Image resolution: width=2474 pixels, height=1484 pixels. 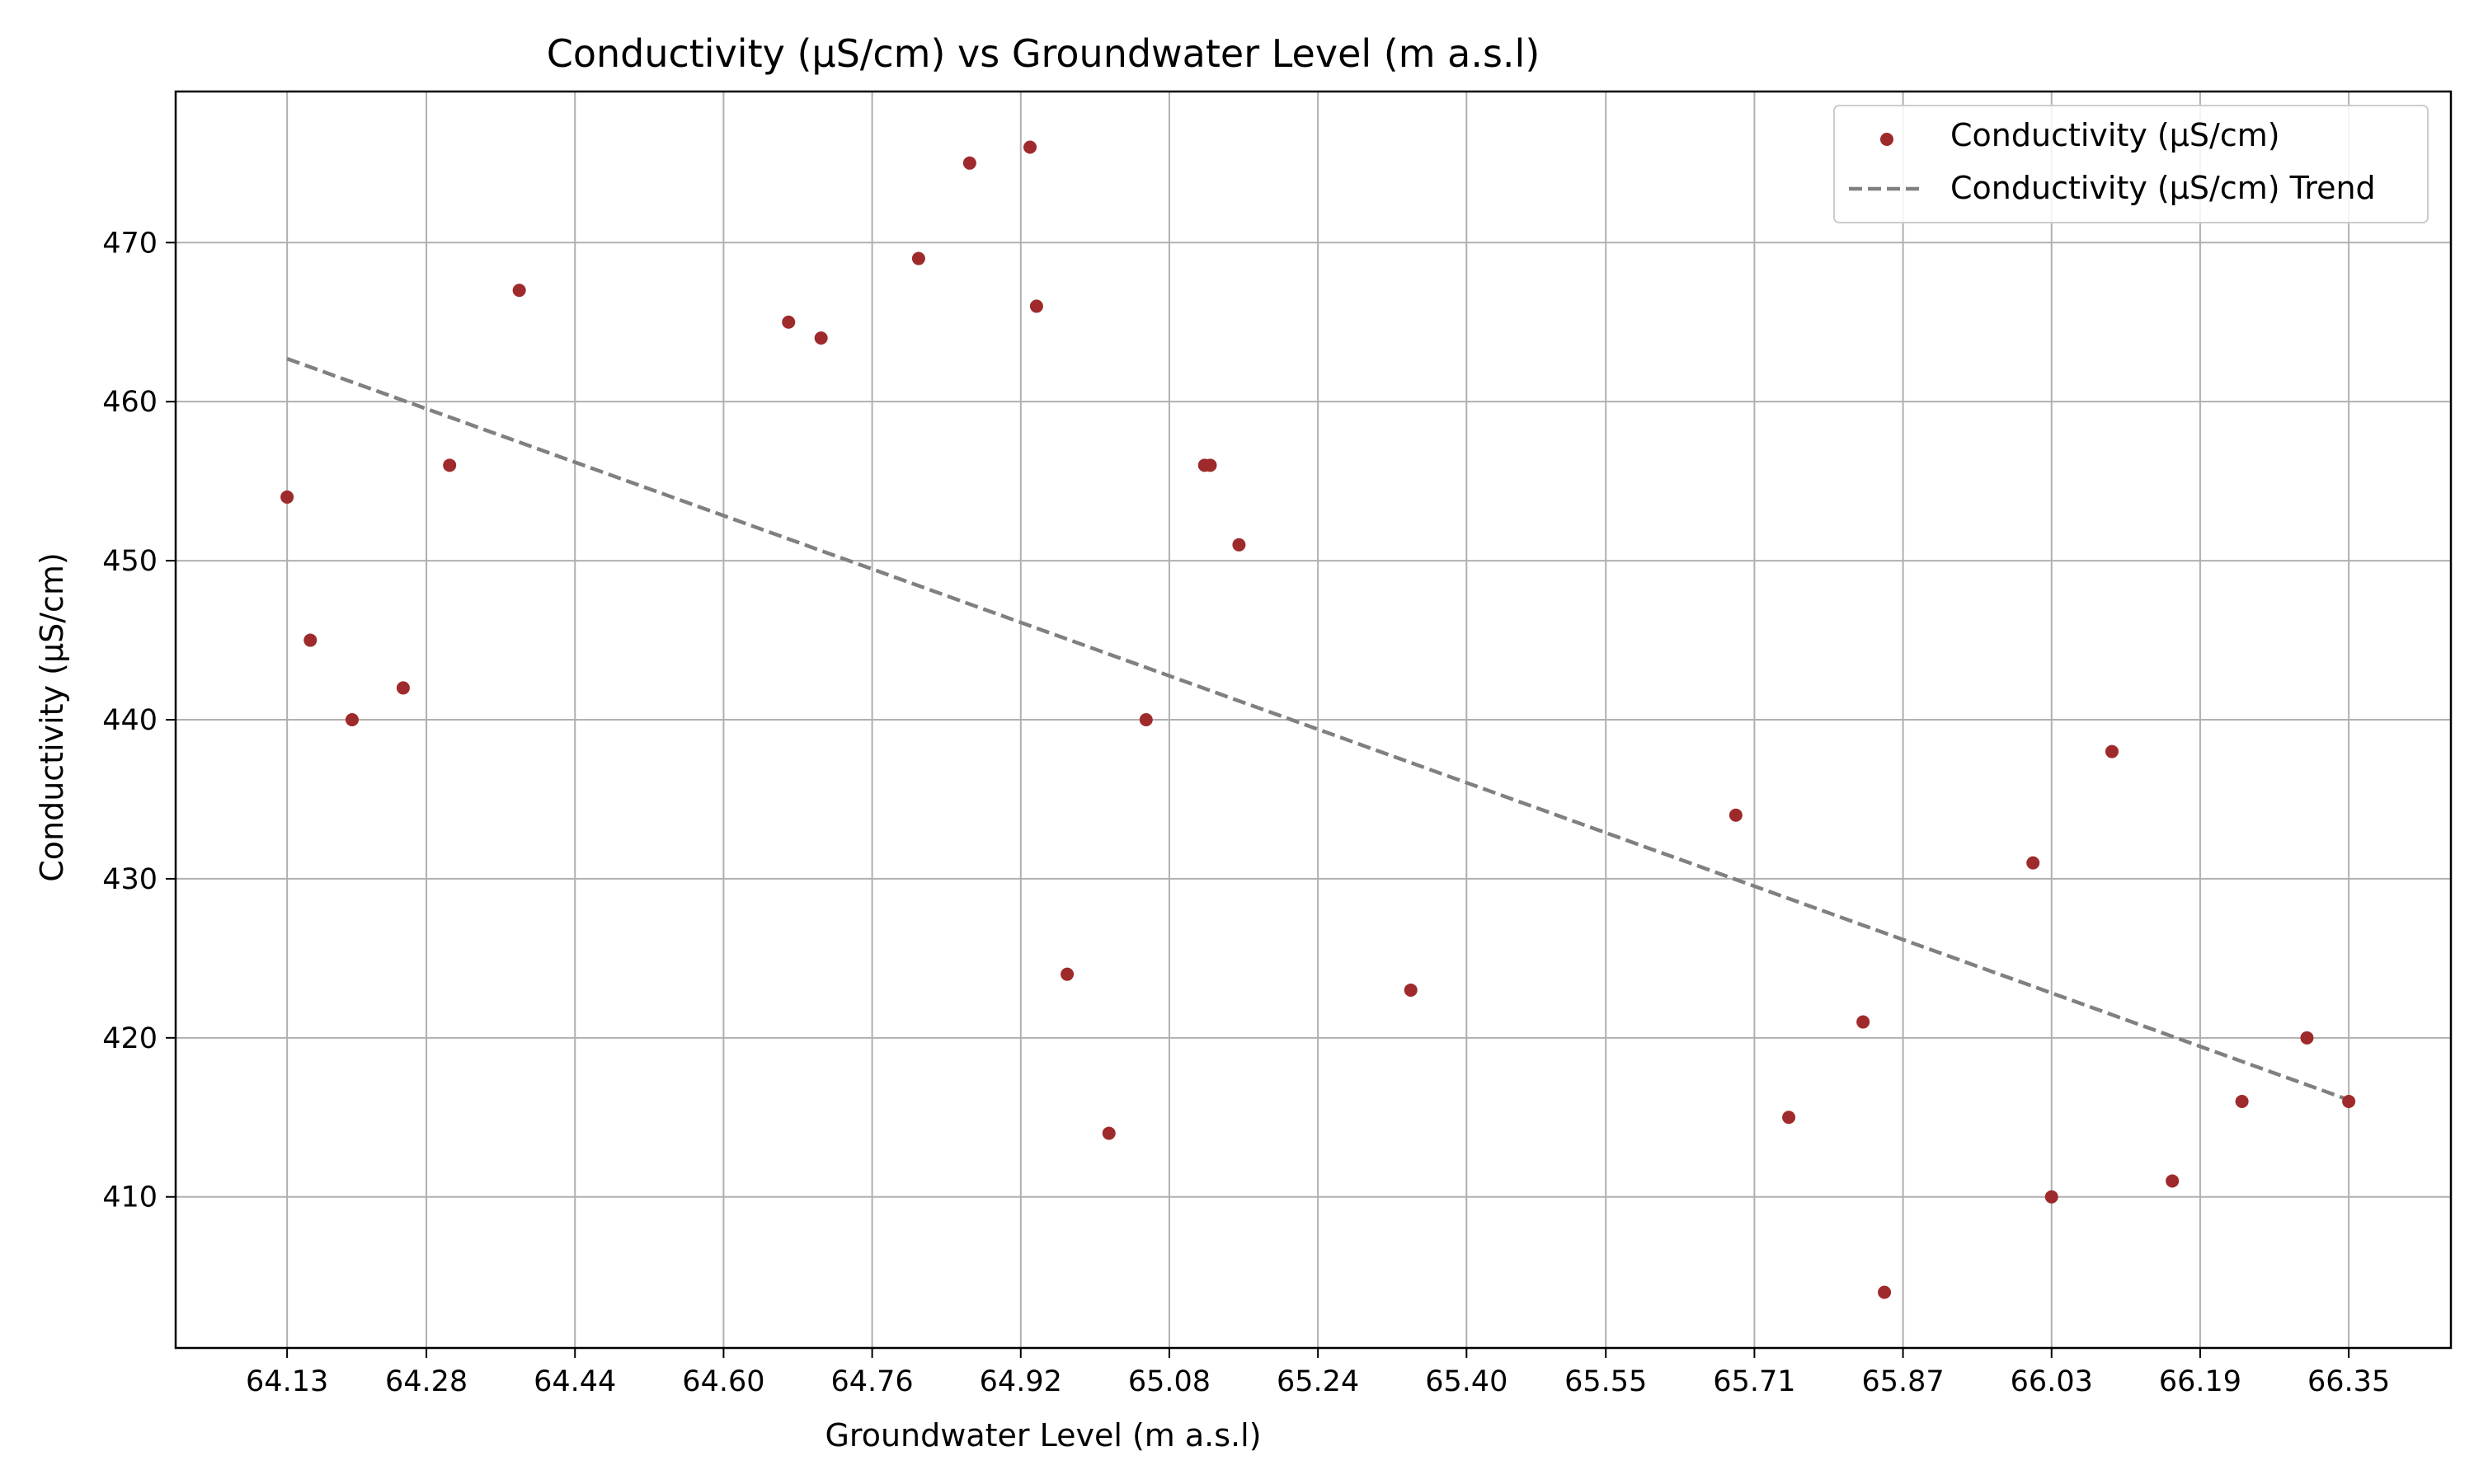 What do you see at coordinates (2348, 1381) in the screenshot?
I see `x-tick-label: 66.35` at bounding box center [2348, 1381].